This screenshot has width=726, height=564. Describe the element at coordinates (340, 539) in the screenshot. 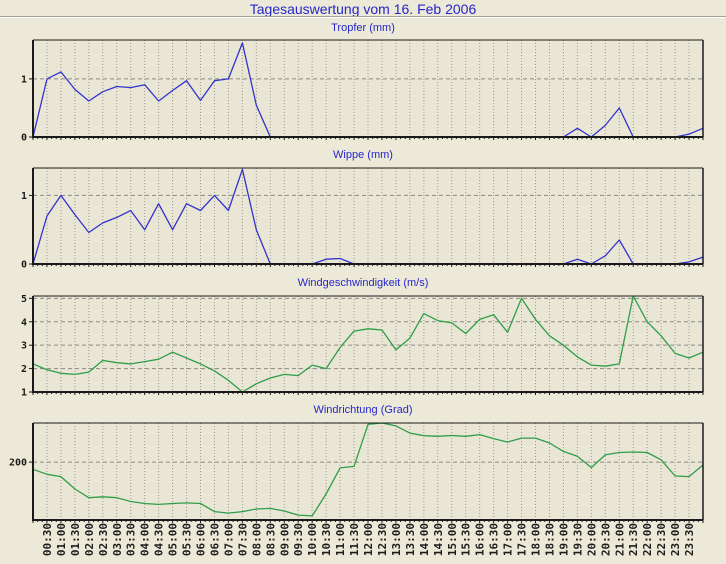

I see `x-tick-label: 11:00` at that location.